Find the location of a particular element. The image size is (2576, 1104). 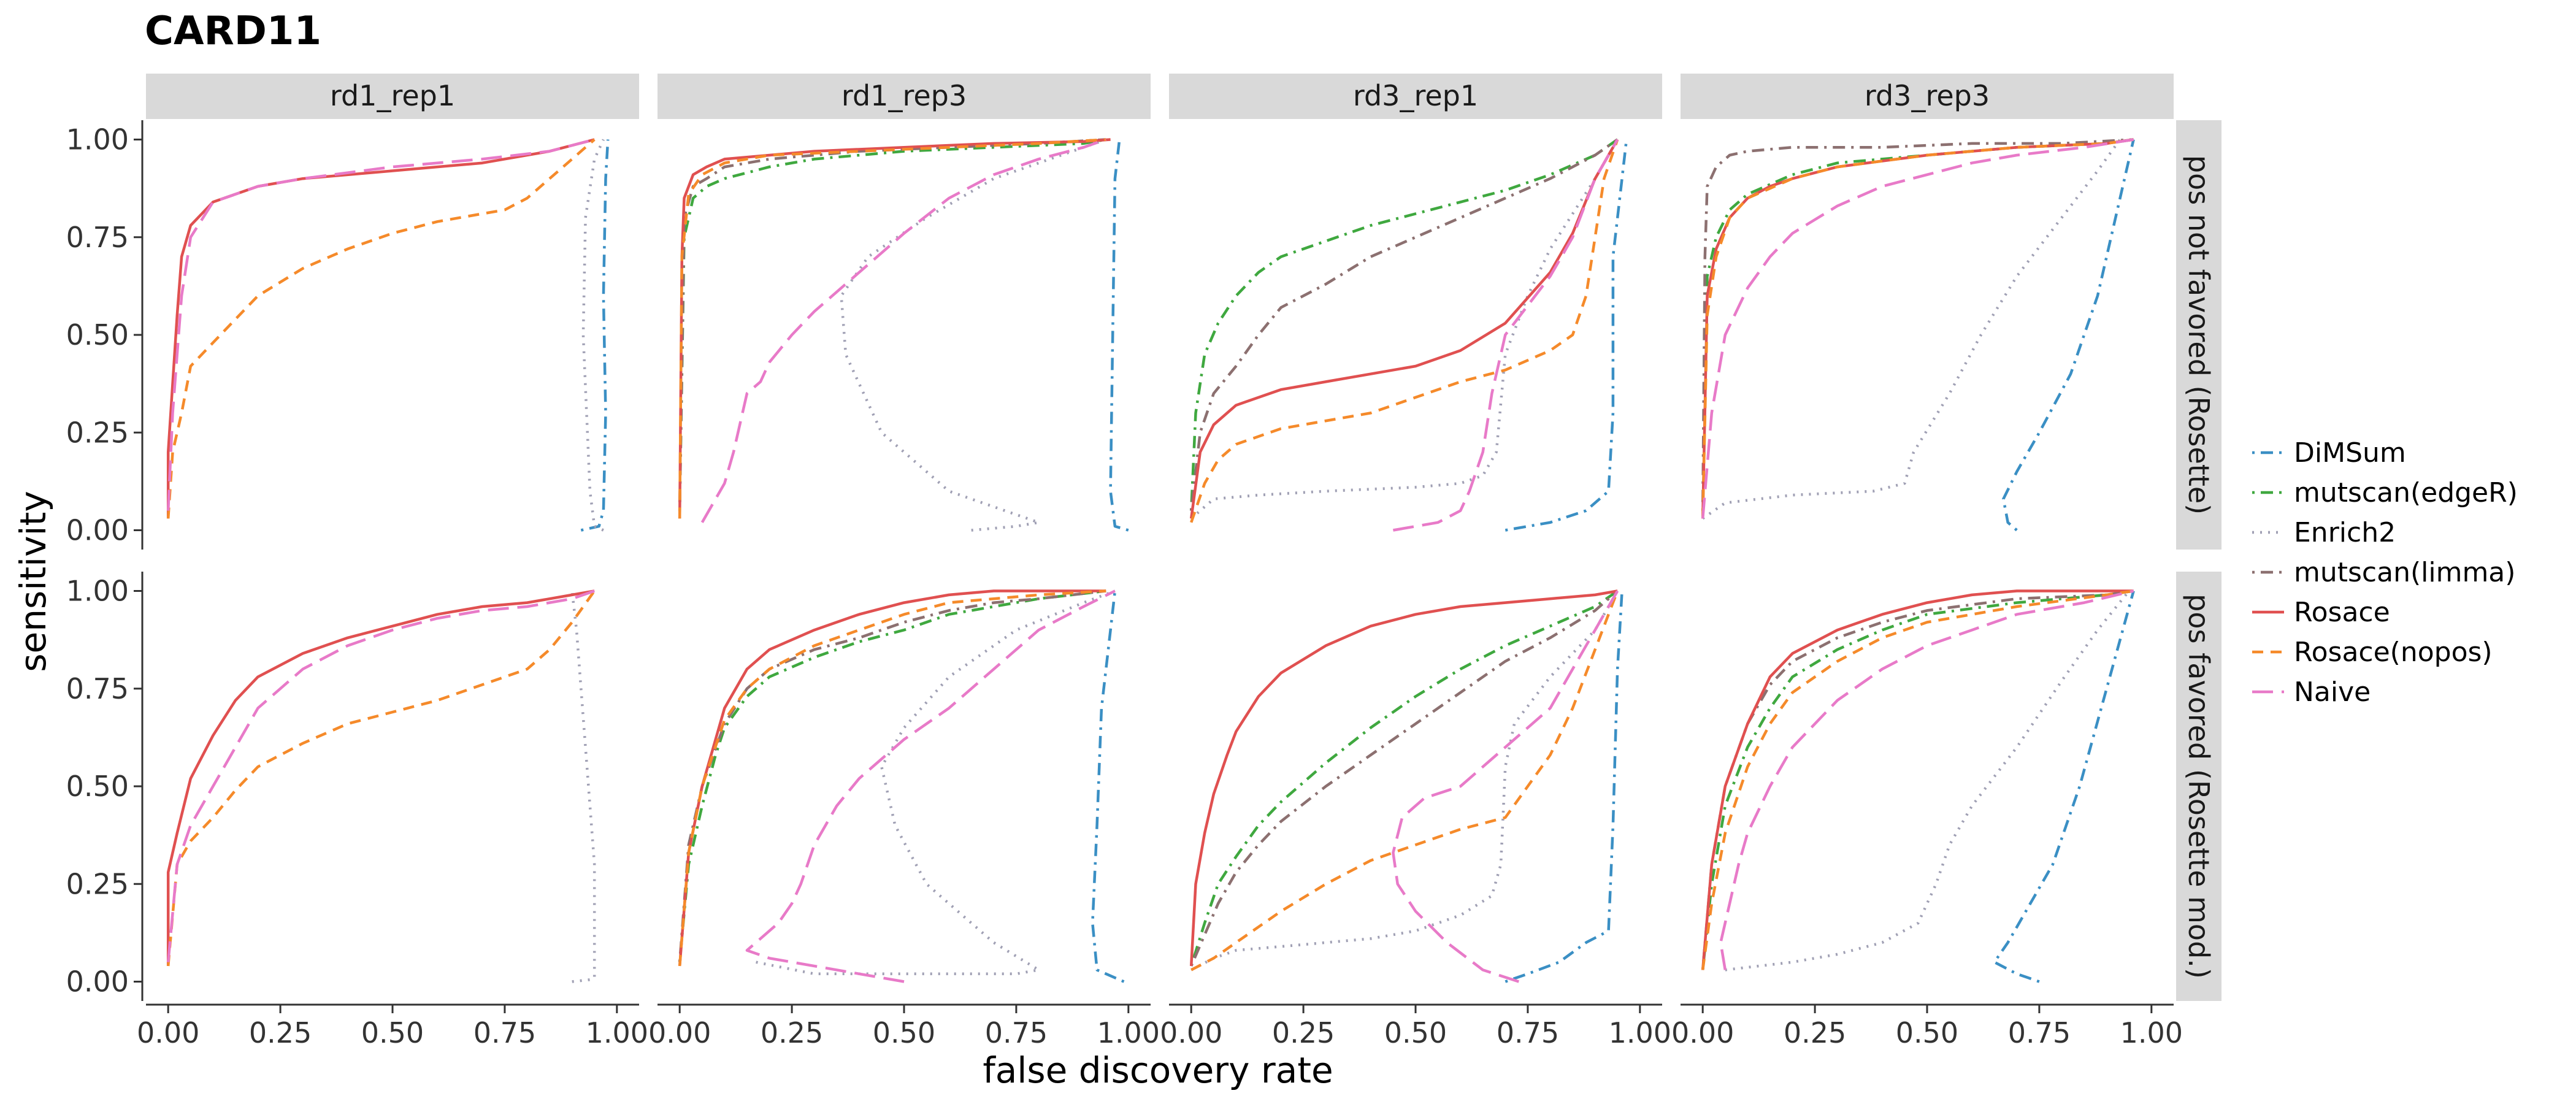

row-strip-bg is located at coordinates (2198, 786).